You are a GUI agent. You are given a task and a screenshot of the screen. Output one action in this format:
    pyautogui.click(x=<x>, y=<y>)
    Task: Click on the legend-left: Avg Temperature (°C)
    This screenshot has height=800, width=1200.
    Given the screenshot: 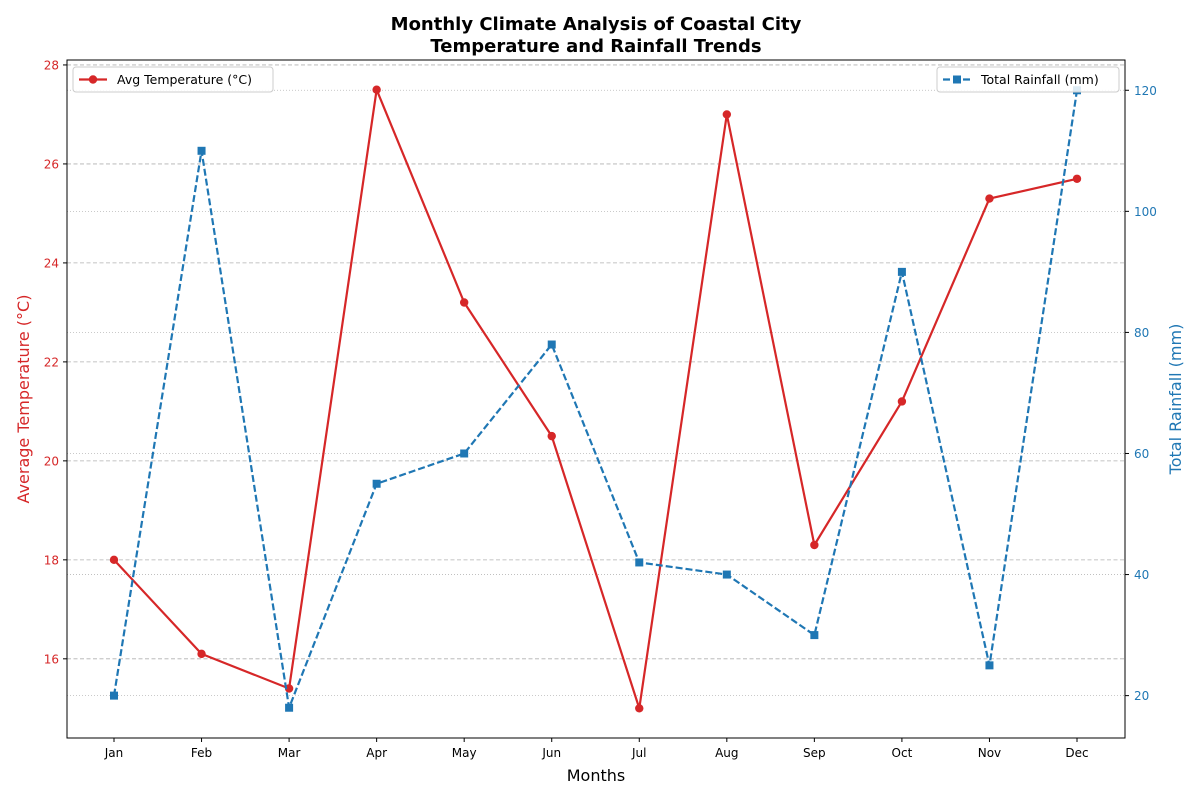 What is the action you would take?
    pyautogui.click(x=173, y=79)
    